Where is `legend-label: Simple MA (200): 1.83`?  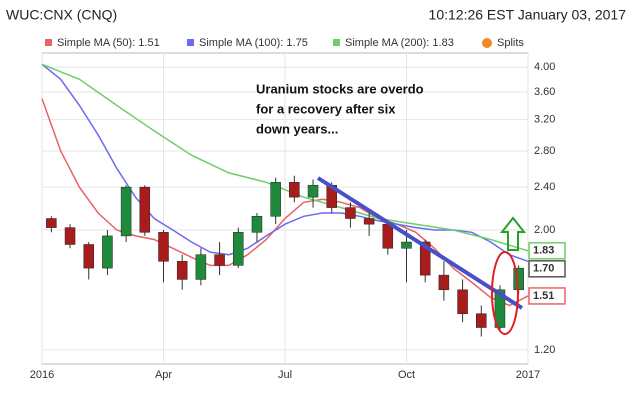 legend-label: Simple MA (200): 1.83 is located at coordinates (399, 43).